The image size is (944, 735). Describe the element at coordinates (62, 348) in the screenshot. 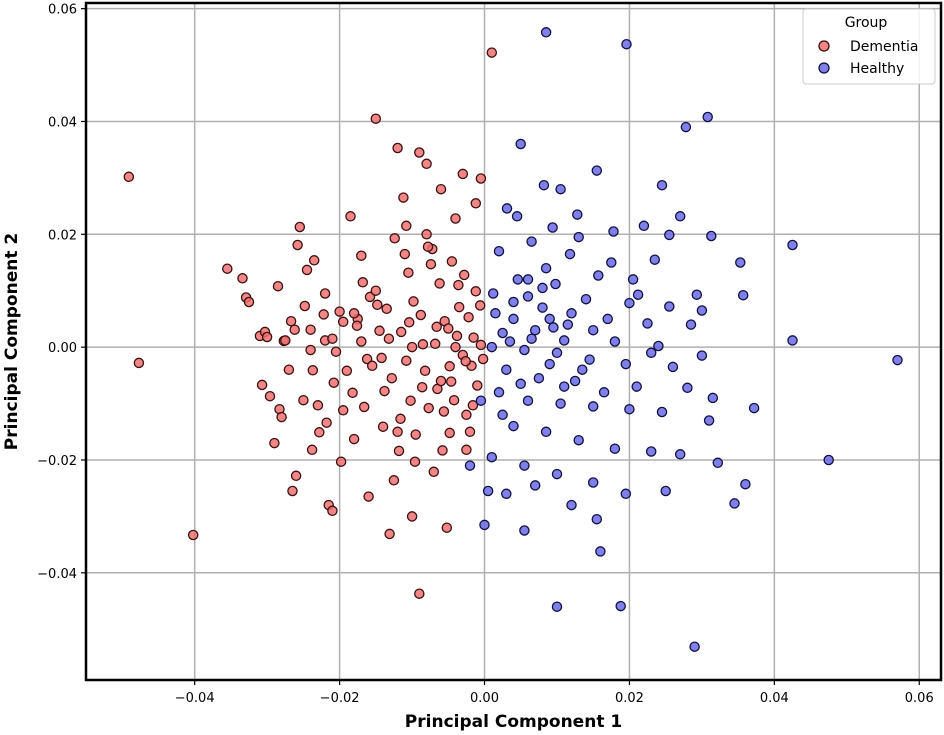

I see `y-tick-label: 0.00` at that location.